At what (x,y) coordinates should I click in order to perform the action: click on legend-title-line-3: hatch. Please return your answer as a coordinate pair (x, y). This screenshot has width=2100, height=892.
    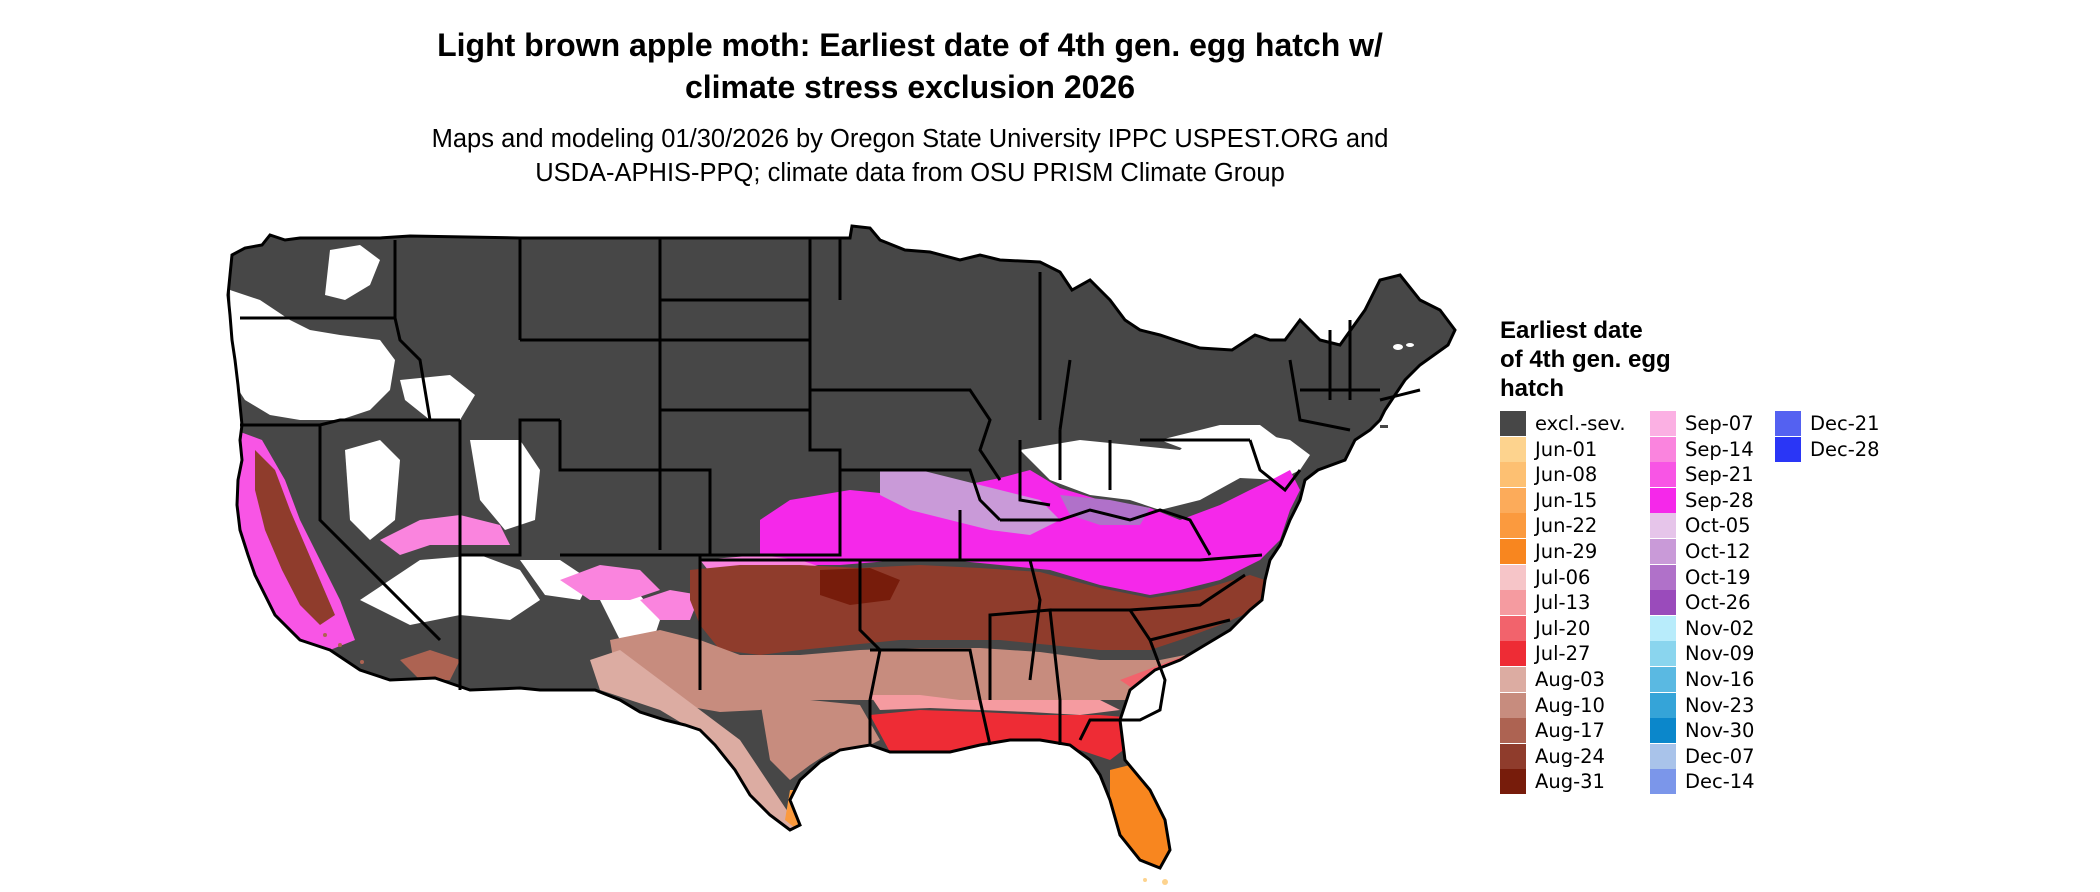
    Looking at the image, I should click on (1532, 388).